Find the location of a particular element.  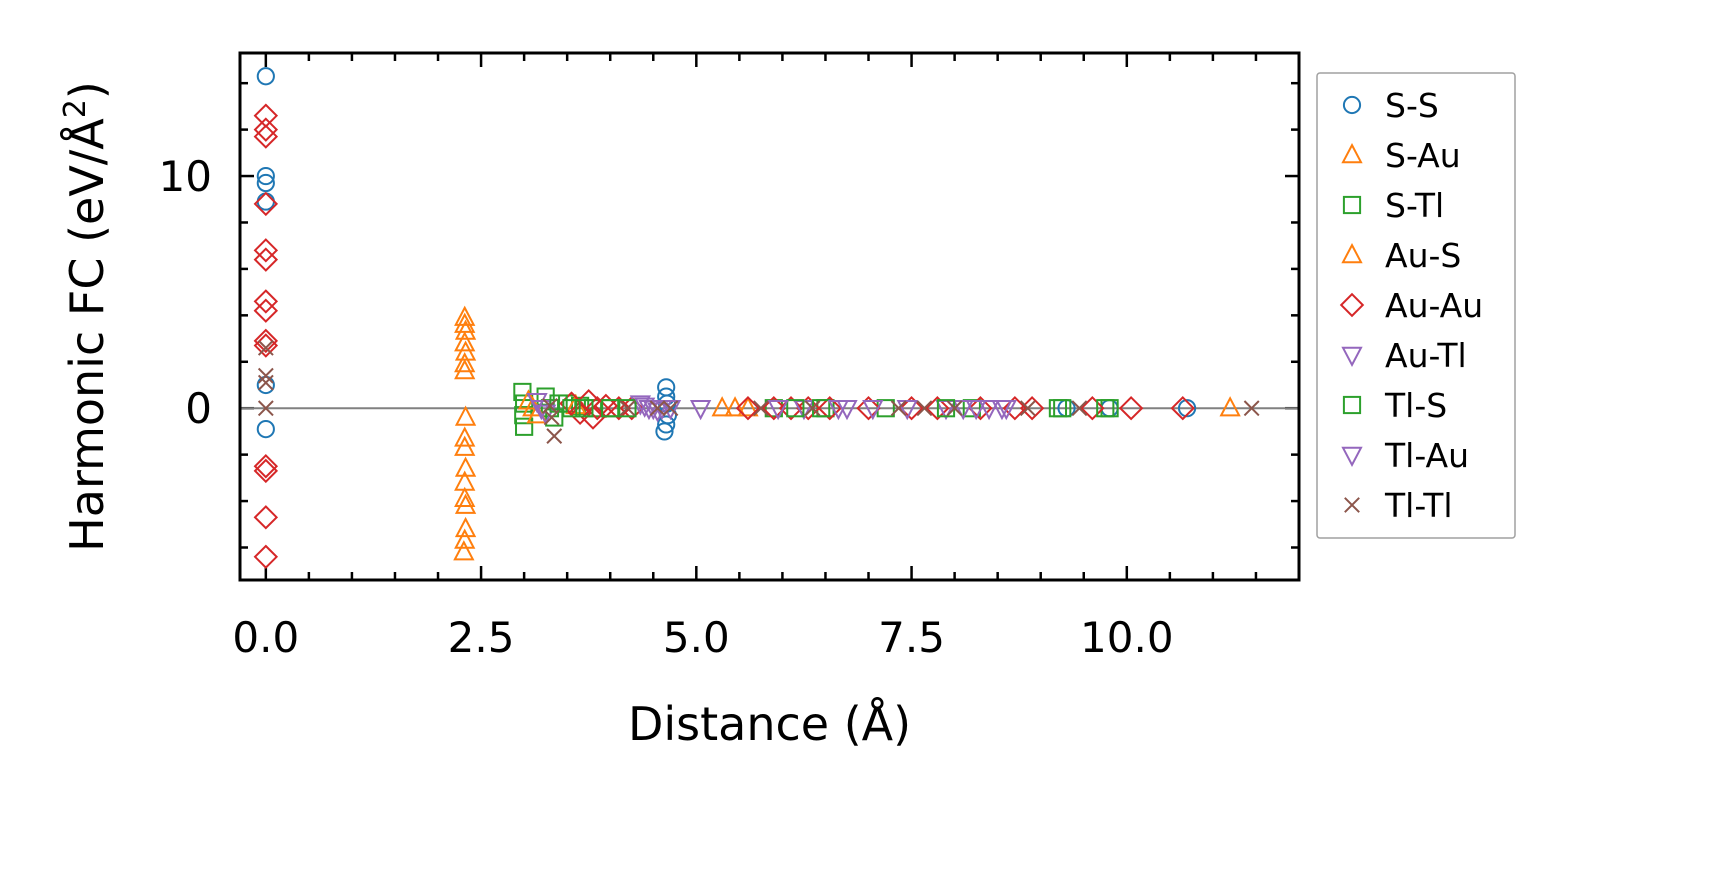

legend-entry: Tl-Tl is located at coordinates (1398, 505).